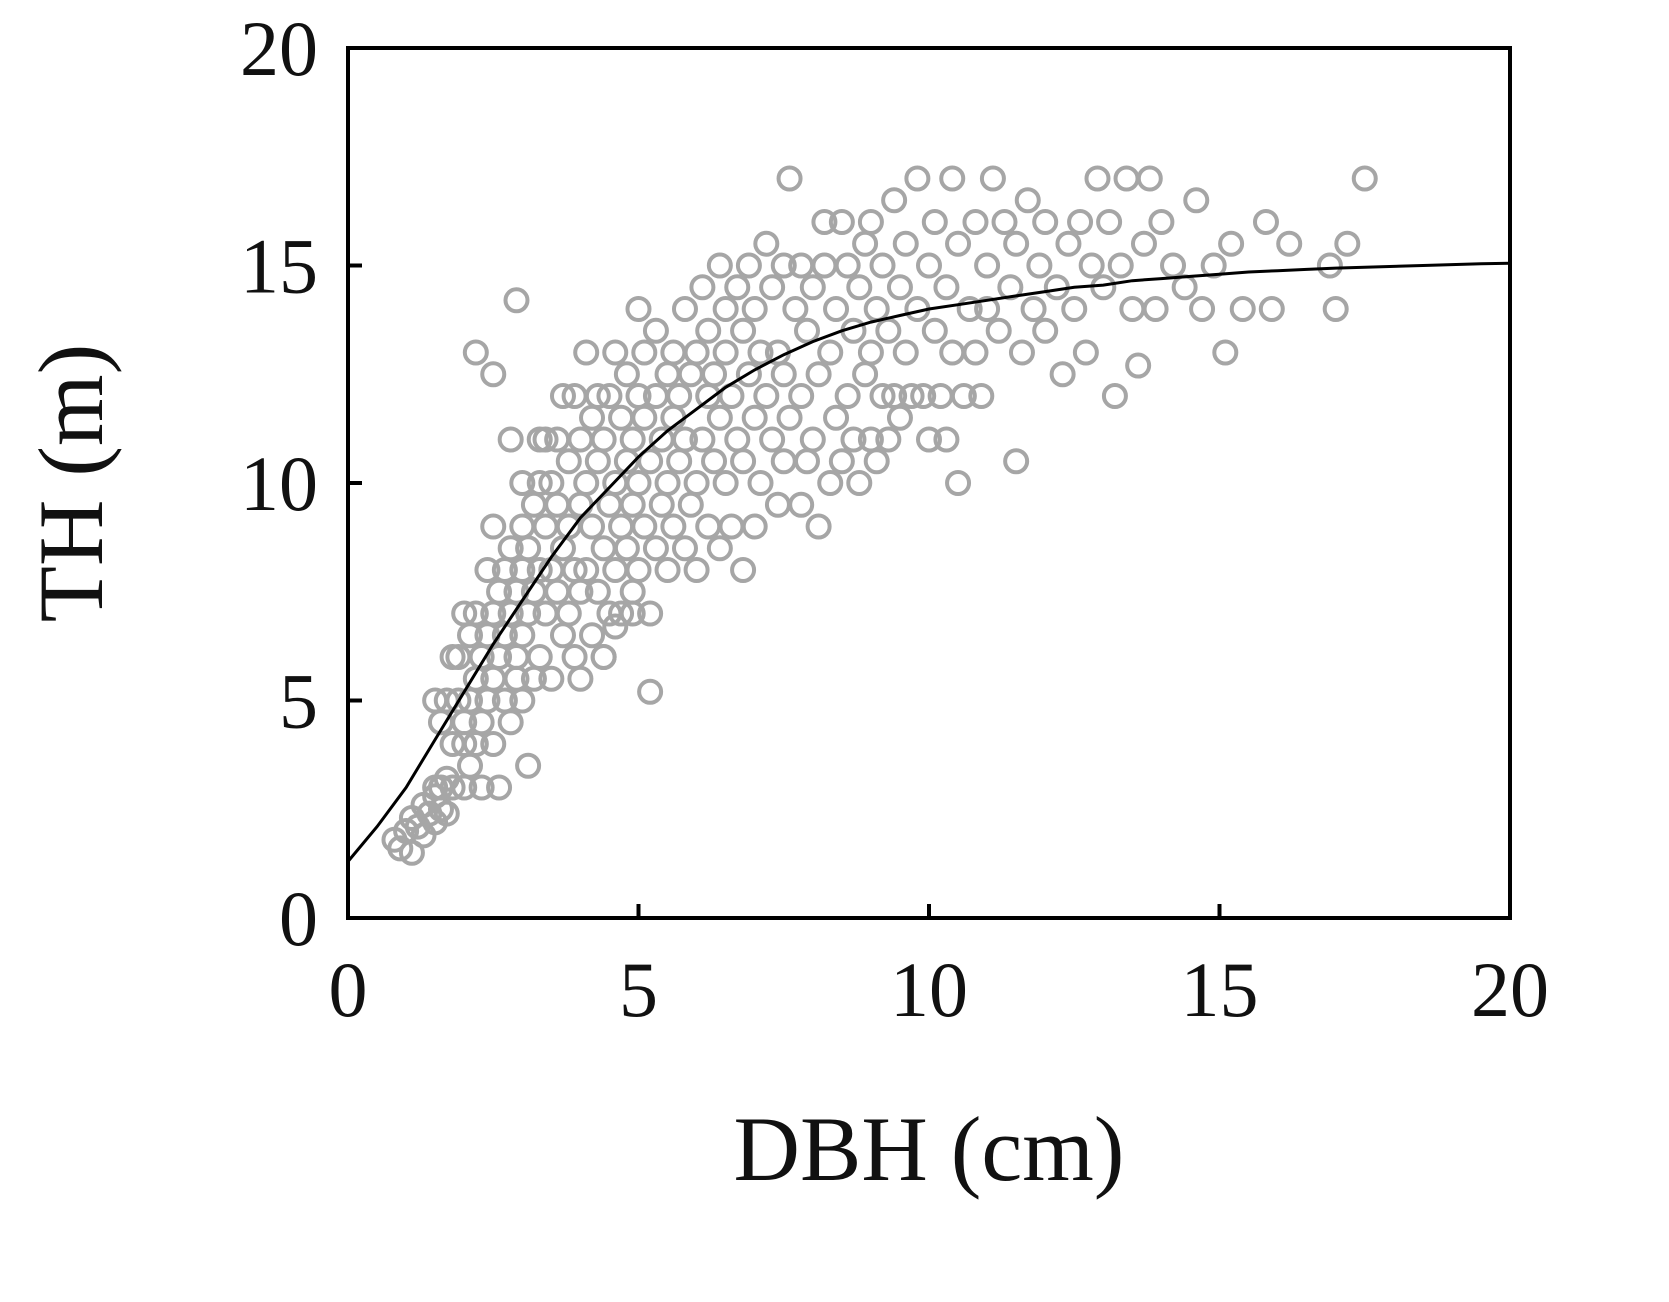 The width and height of the screenshot is (1669, 1302). I want to click on x-tick-label: 20, so click(1510, 989).